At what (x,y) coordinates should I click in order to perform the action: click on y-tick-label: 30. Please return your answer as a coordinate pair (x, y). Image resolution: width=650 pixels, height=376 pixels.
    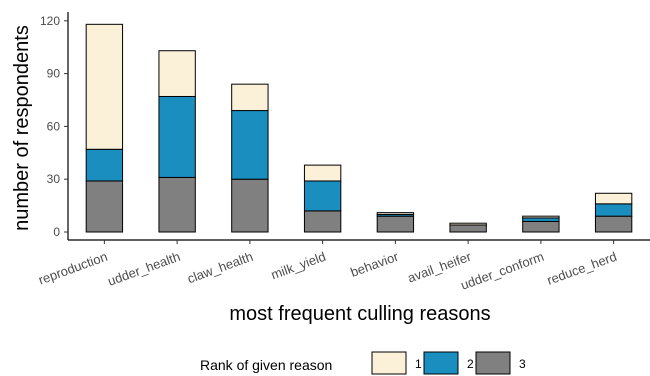
    Looking at the image, I should click on (54, 179).